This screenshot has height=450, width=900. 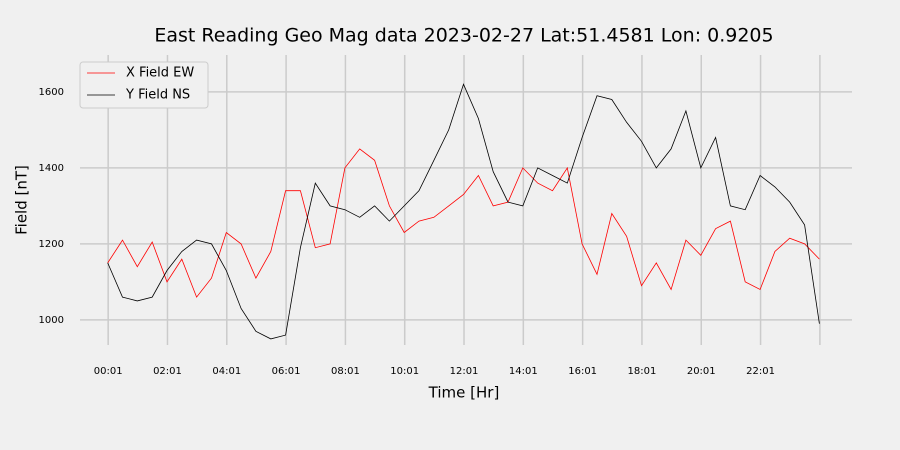 I want to click on y-tick-label: 1200, so click(x=51, y=244).